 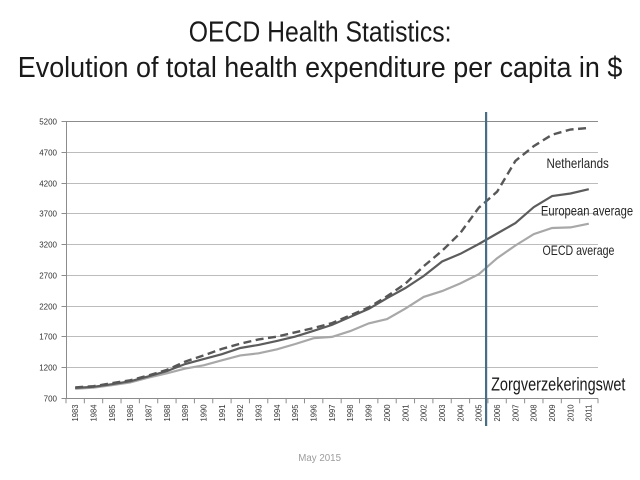 I want to click on svg-text: 4200, so click(x=48, y=183).